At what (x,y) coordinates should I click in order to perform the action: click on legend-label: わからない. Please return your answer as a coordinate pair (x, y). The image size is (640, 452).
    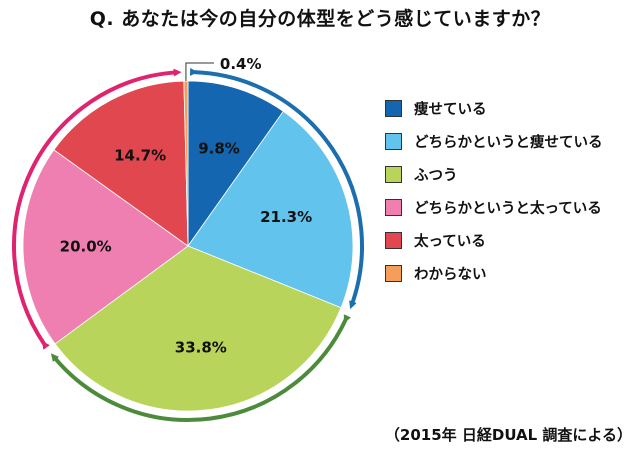
    Looking at the image, I should click on (450, 274).